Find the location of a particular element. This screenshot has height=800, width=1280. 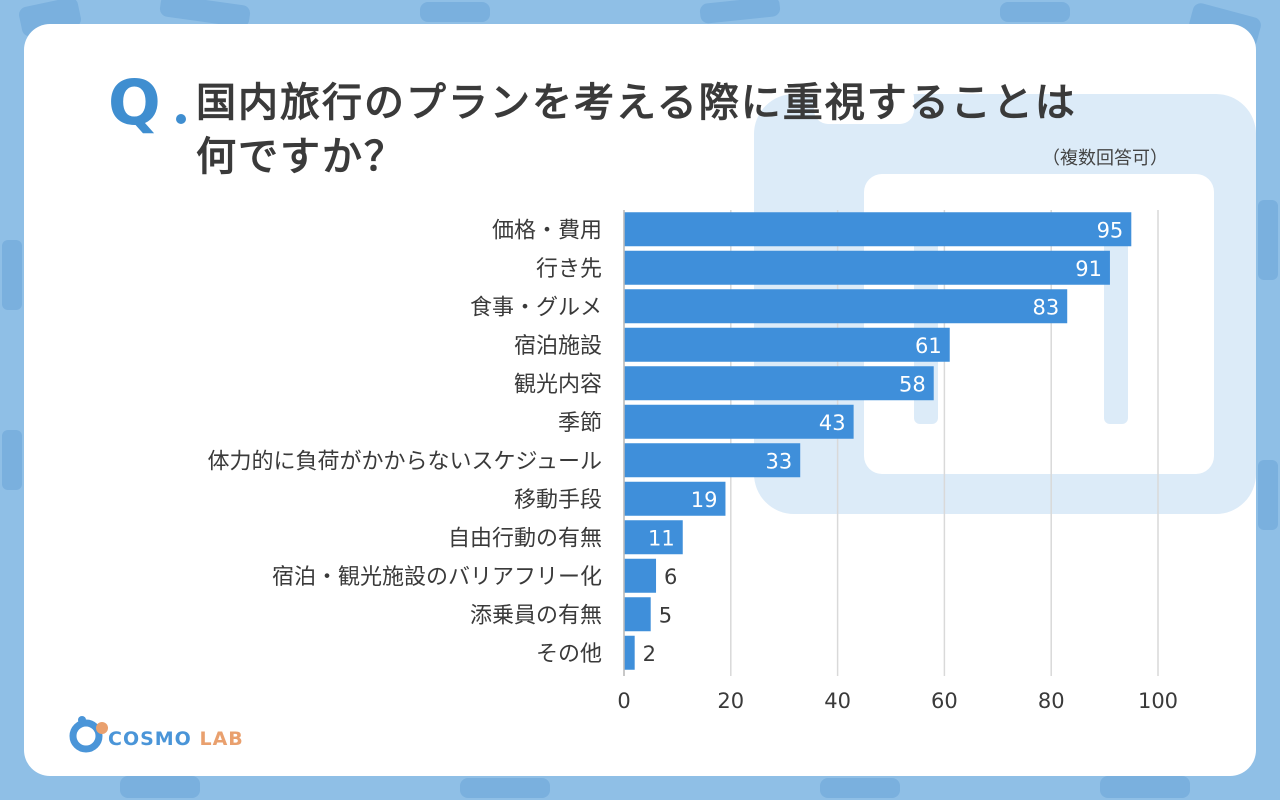

category-label: 観光内容 is located at coordinates (558, 384).